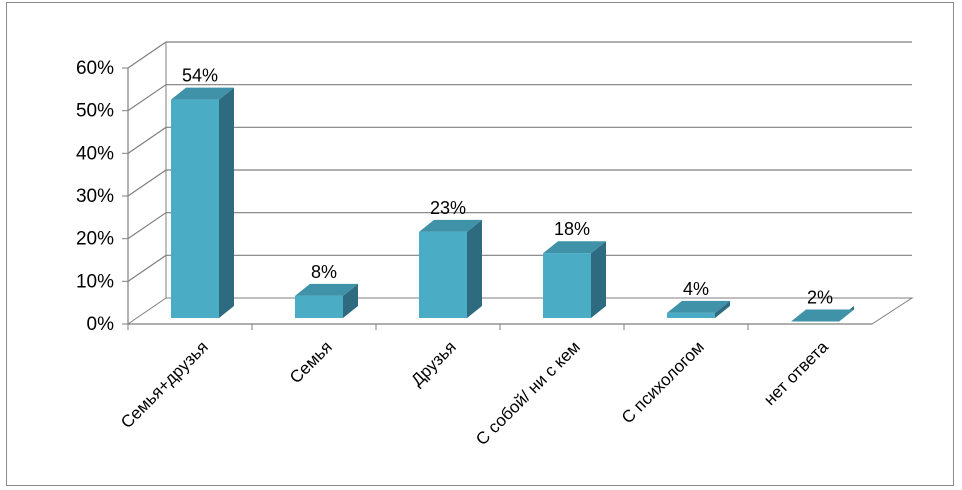 The height and width of the screenshot is (490, 962). Describe the element at coordinates (95, 111) in the screenshot. I see `y-tick-label: 50%` at that location.